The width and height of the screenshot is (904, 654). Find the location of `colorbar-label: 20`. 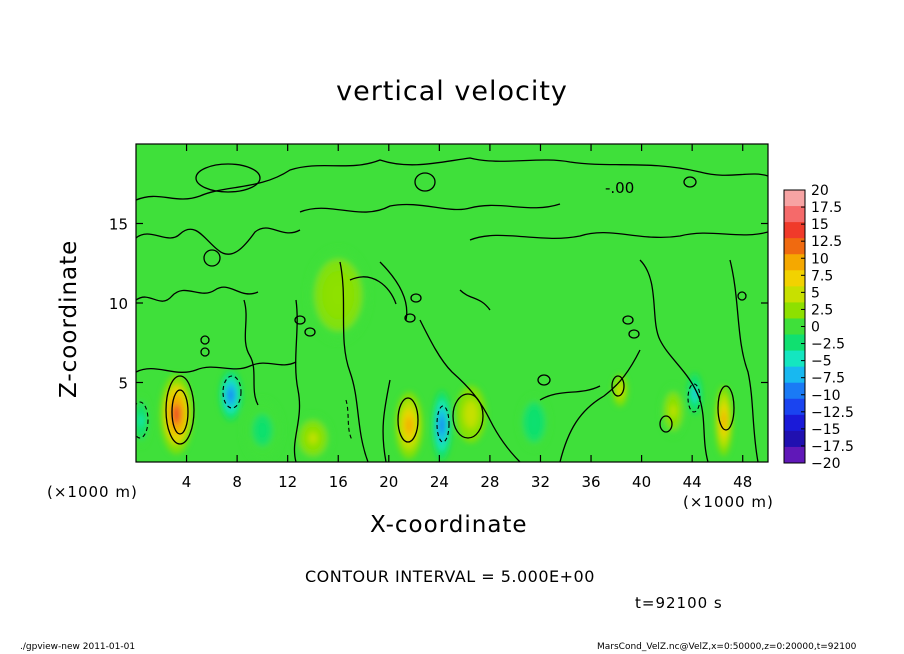

colorbar-label: 20 is located at coordinates (820, 191).